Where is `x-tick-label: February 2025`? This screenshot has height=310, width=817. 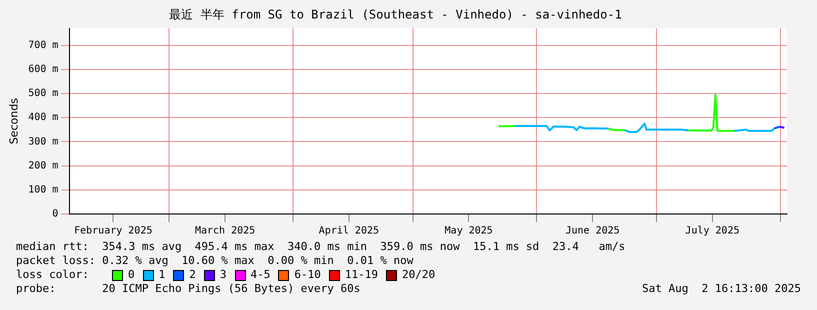 x-tick-label: February 2025 is located at coordinates (113, 231).